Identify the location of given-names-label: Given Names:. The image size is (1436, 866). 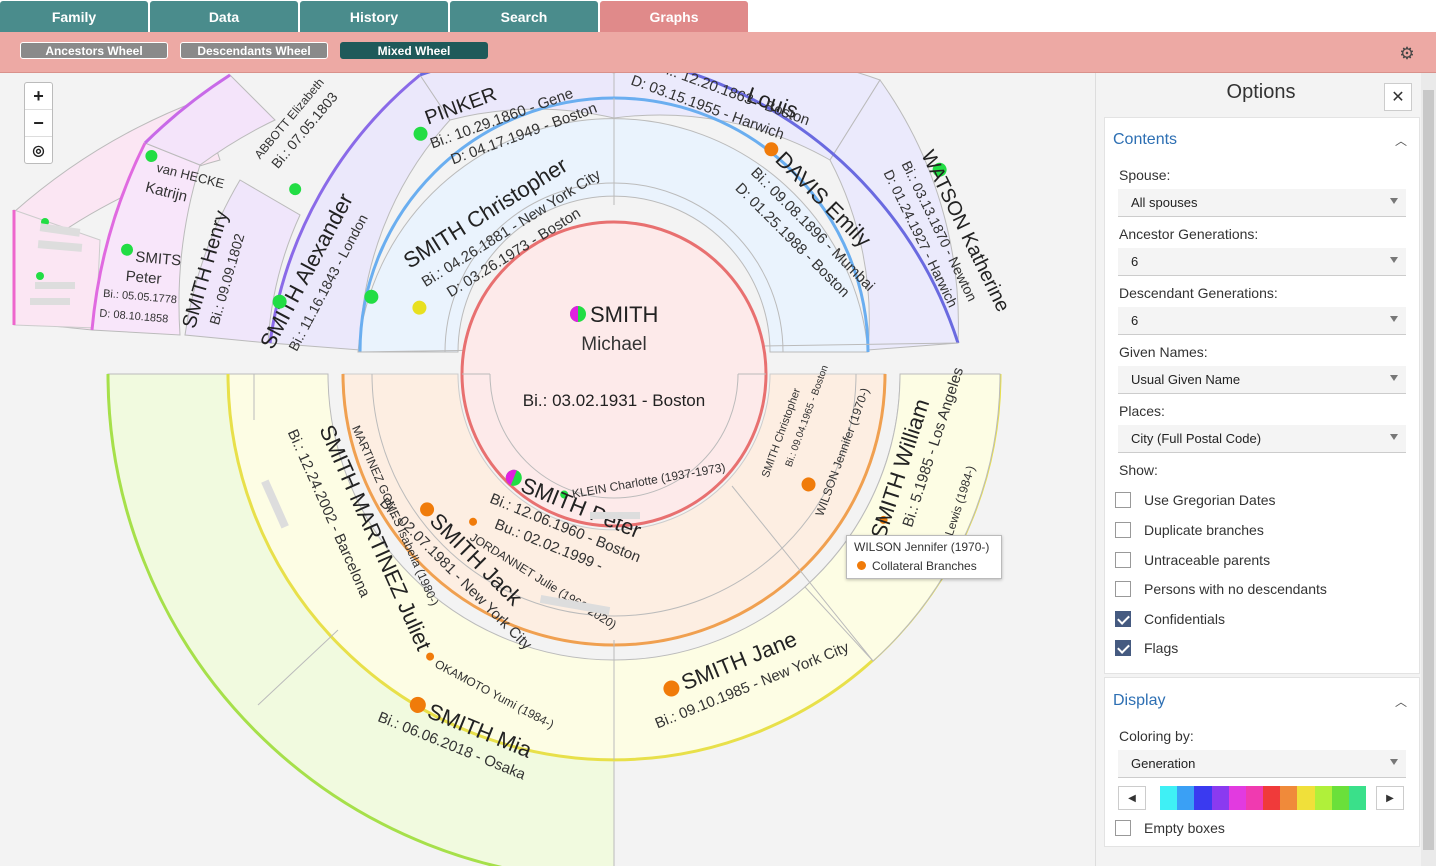
(1163, 352).